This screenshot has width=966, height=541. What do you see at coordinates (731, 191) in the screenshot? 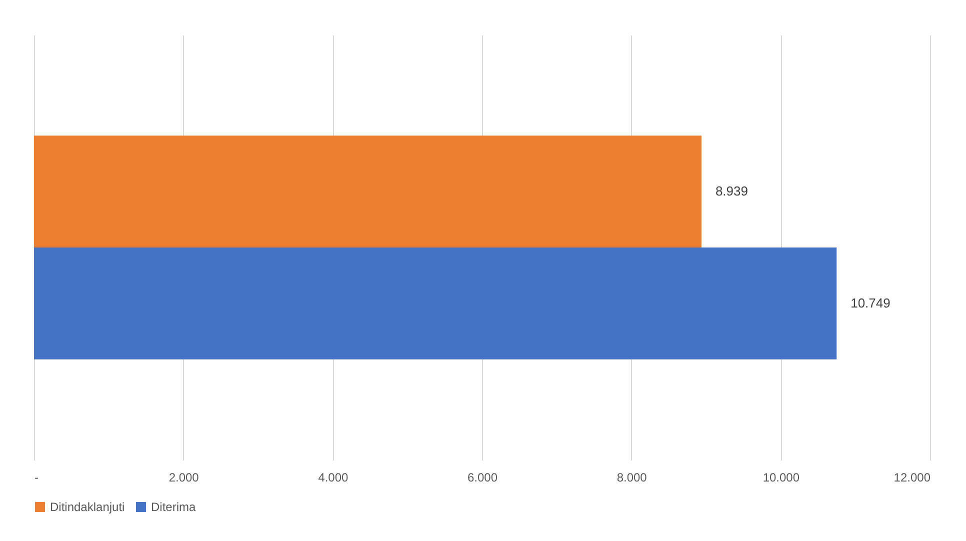
I see `data-label: 8.939` at bounding box center [731, 191].